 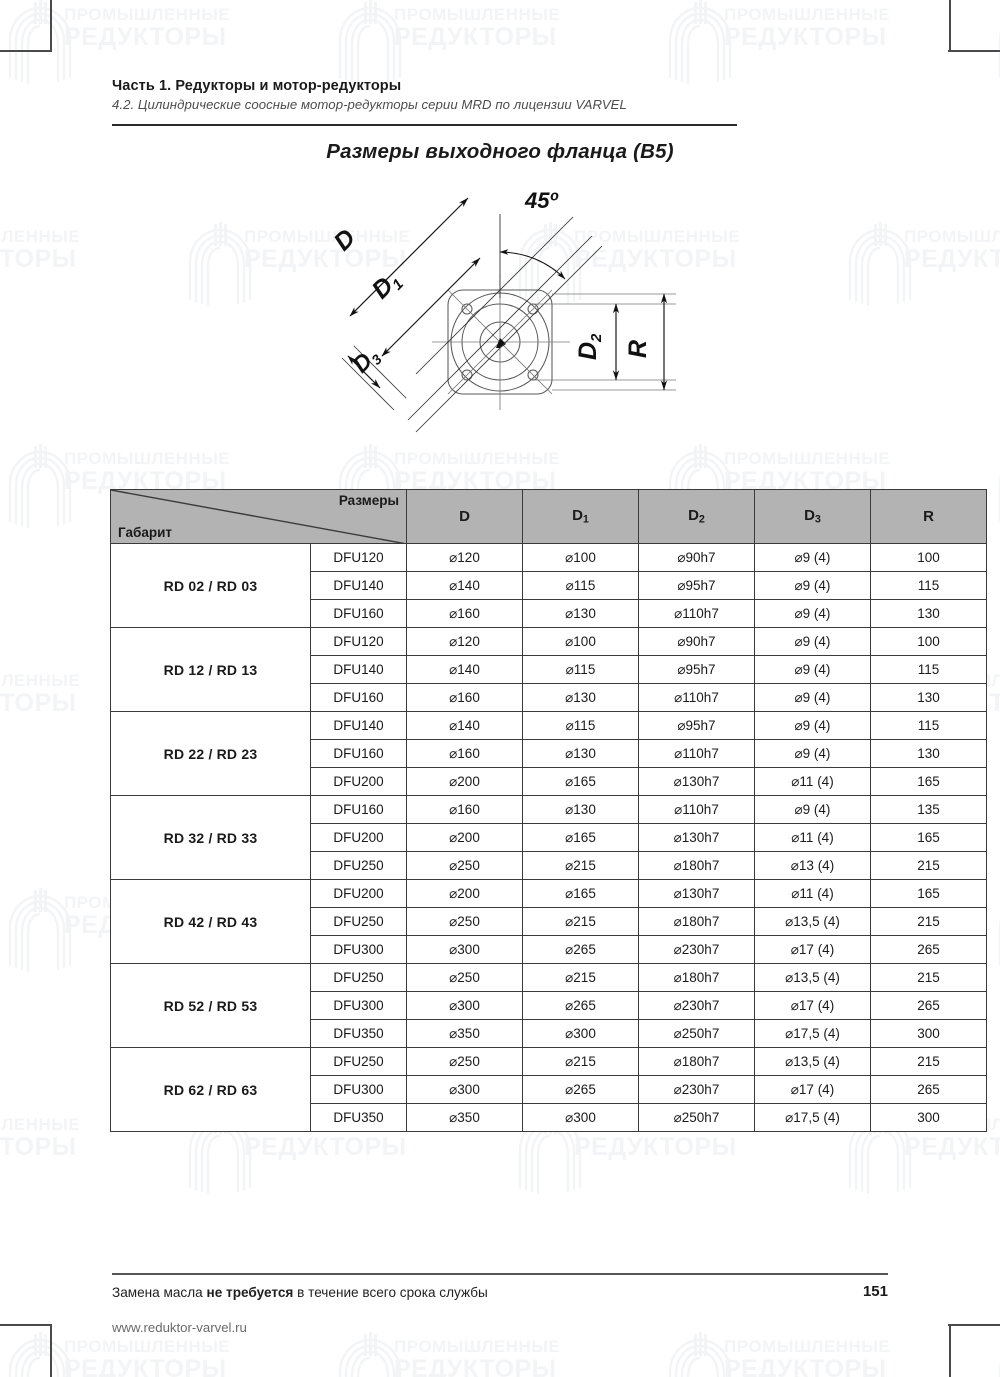 I want to click on dimension-d3, so click(x=374, y=378).